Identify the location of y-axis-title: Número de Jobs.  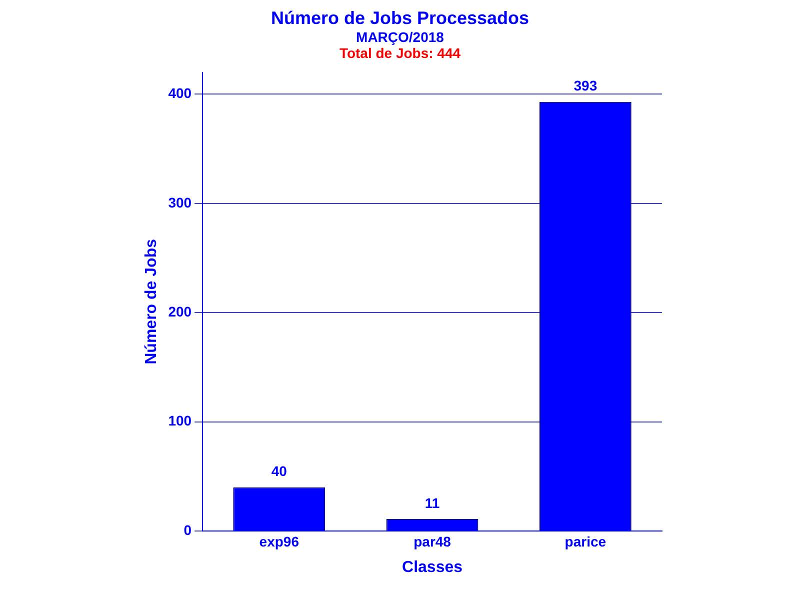
(151, 301).